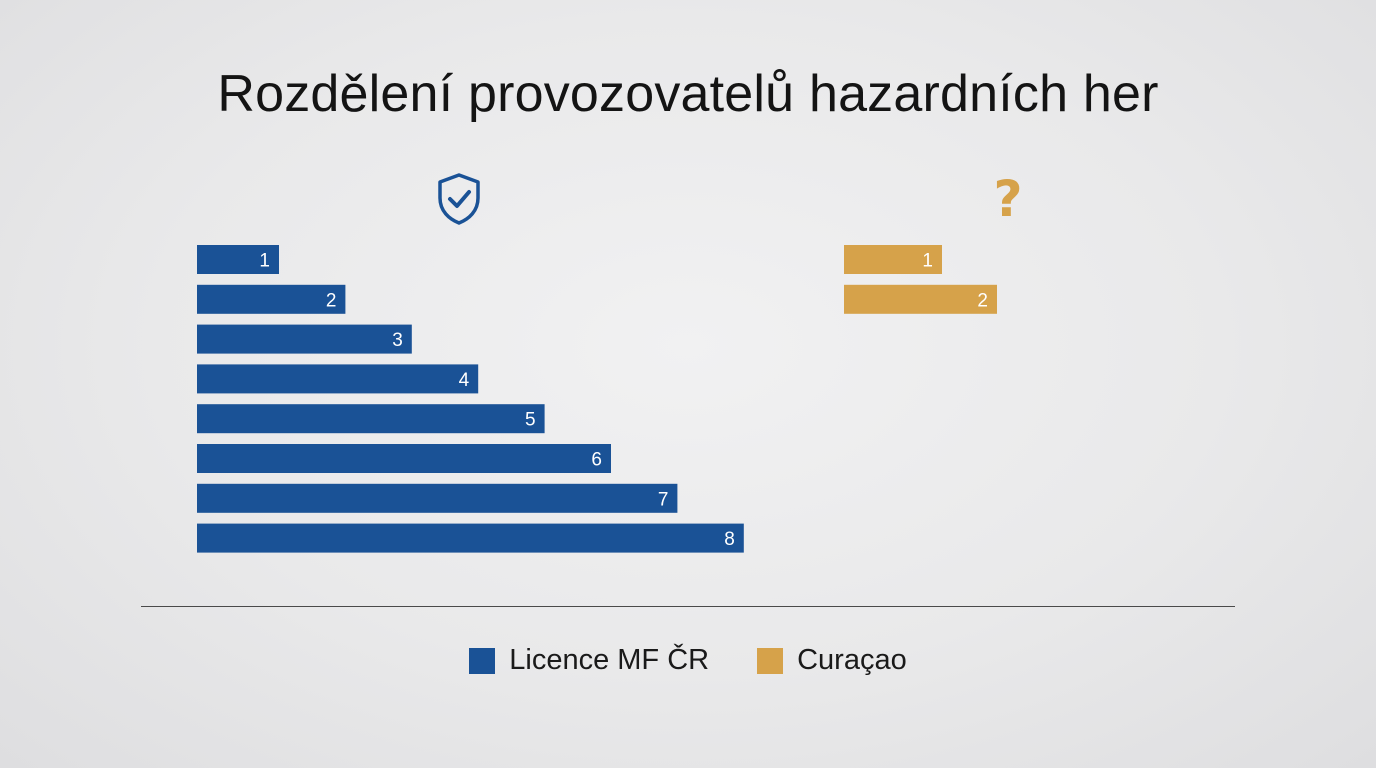 This screenshot has height=768, width=1376. I want to click on question-mark-icon: ?, so click(1008, 199).